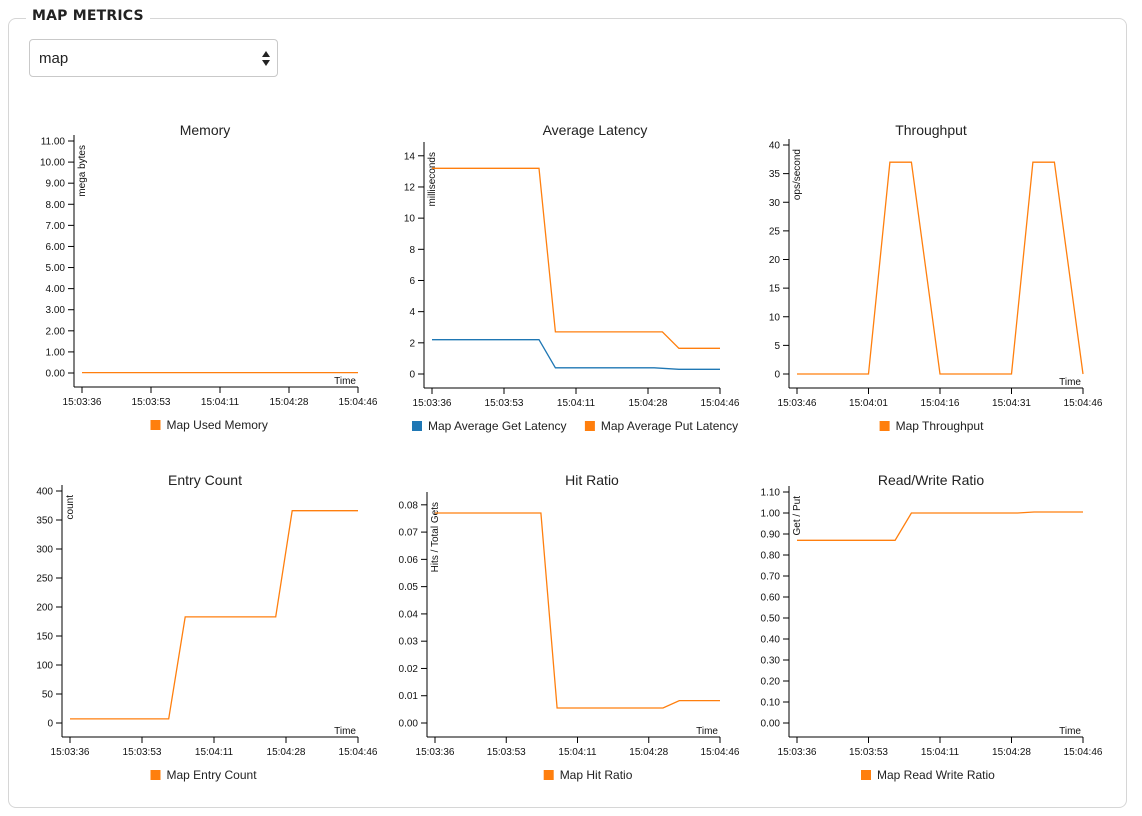 This screenshot has height=816, width=1142. What do you see at coordinates (44, 492) in the screenshot?
I see `y-tick-label: 400` at bounding box center [44, 492].